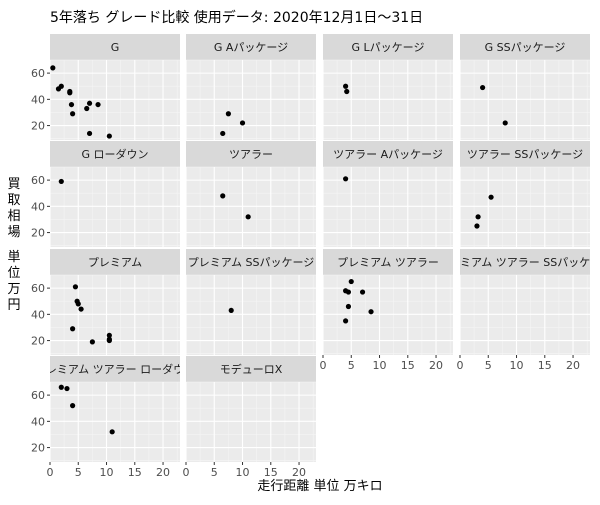 The width and height of the screenshot is (600, 505). I want to click on facet-panel: G SSパッケージ, so click(524, 87).